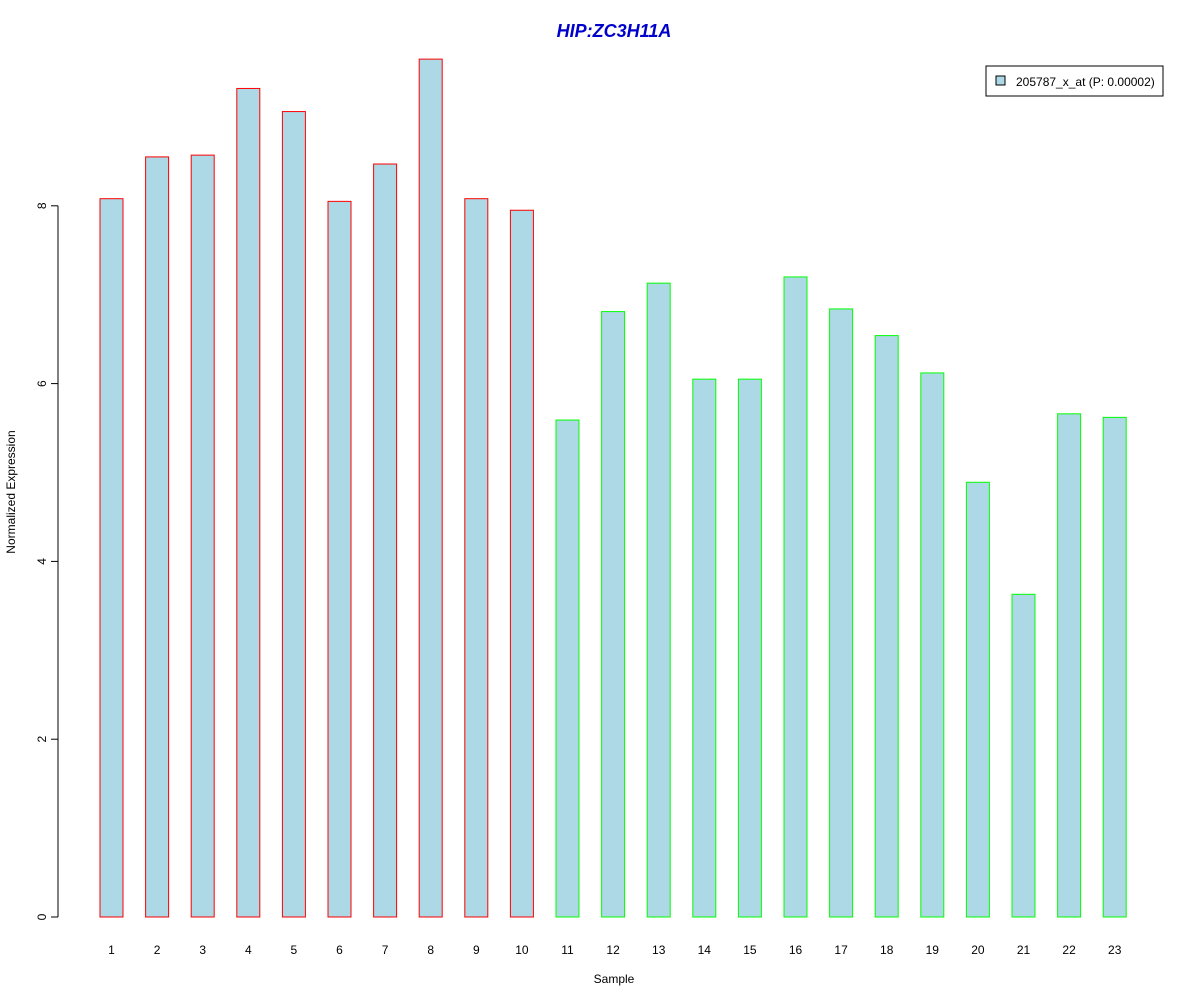 This screenshot has width=1200, height=1000. What do you see at coordinates (385, 950) in the screenshot?
I see `x-tick-label: 7` at bounding box center [385, 950].